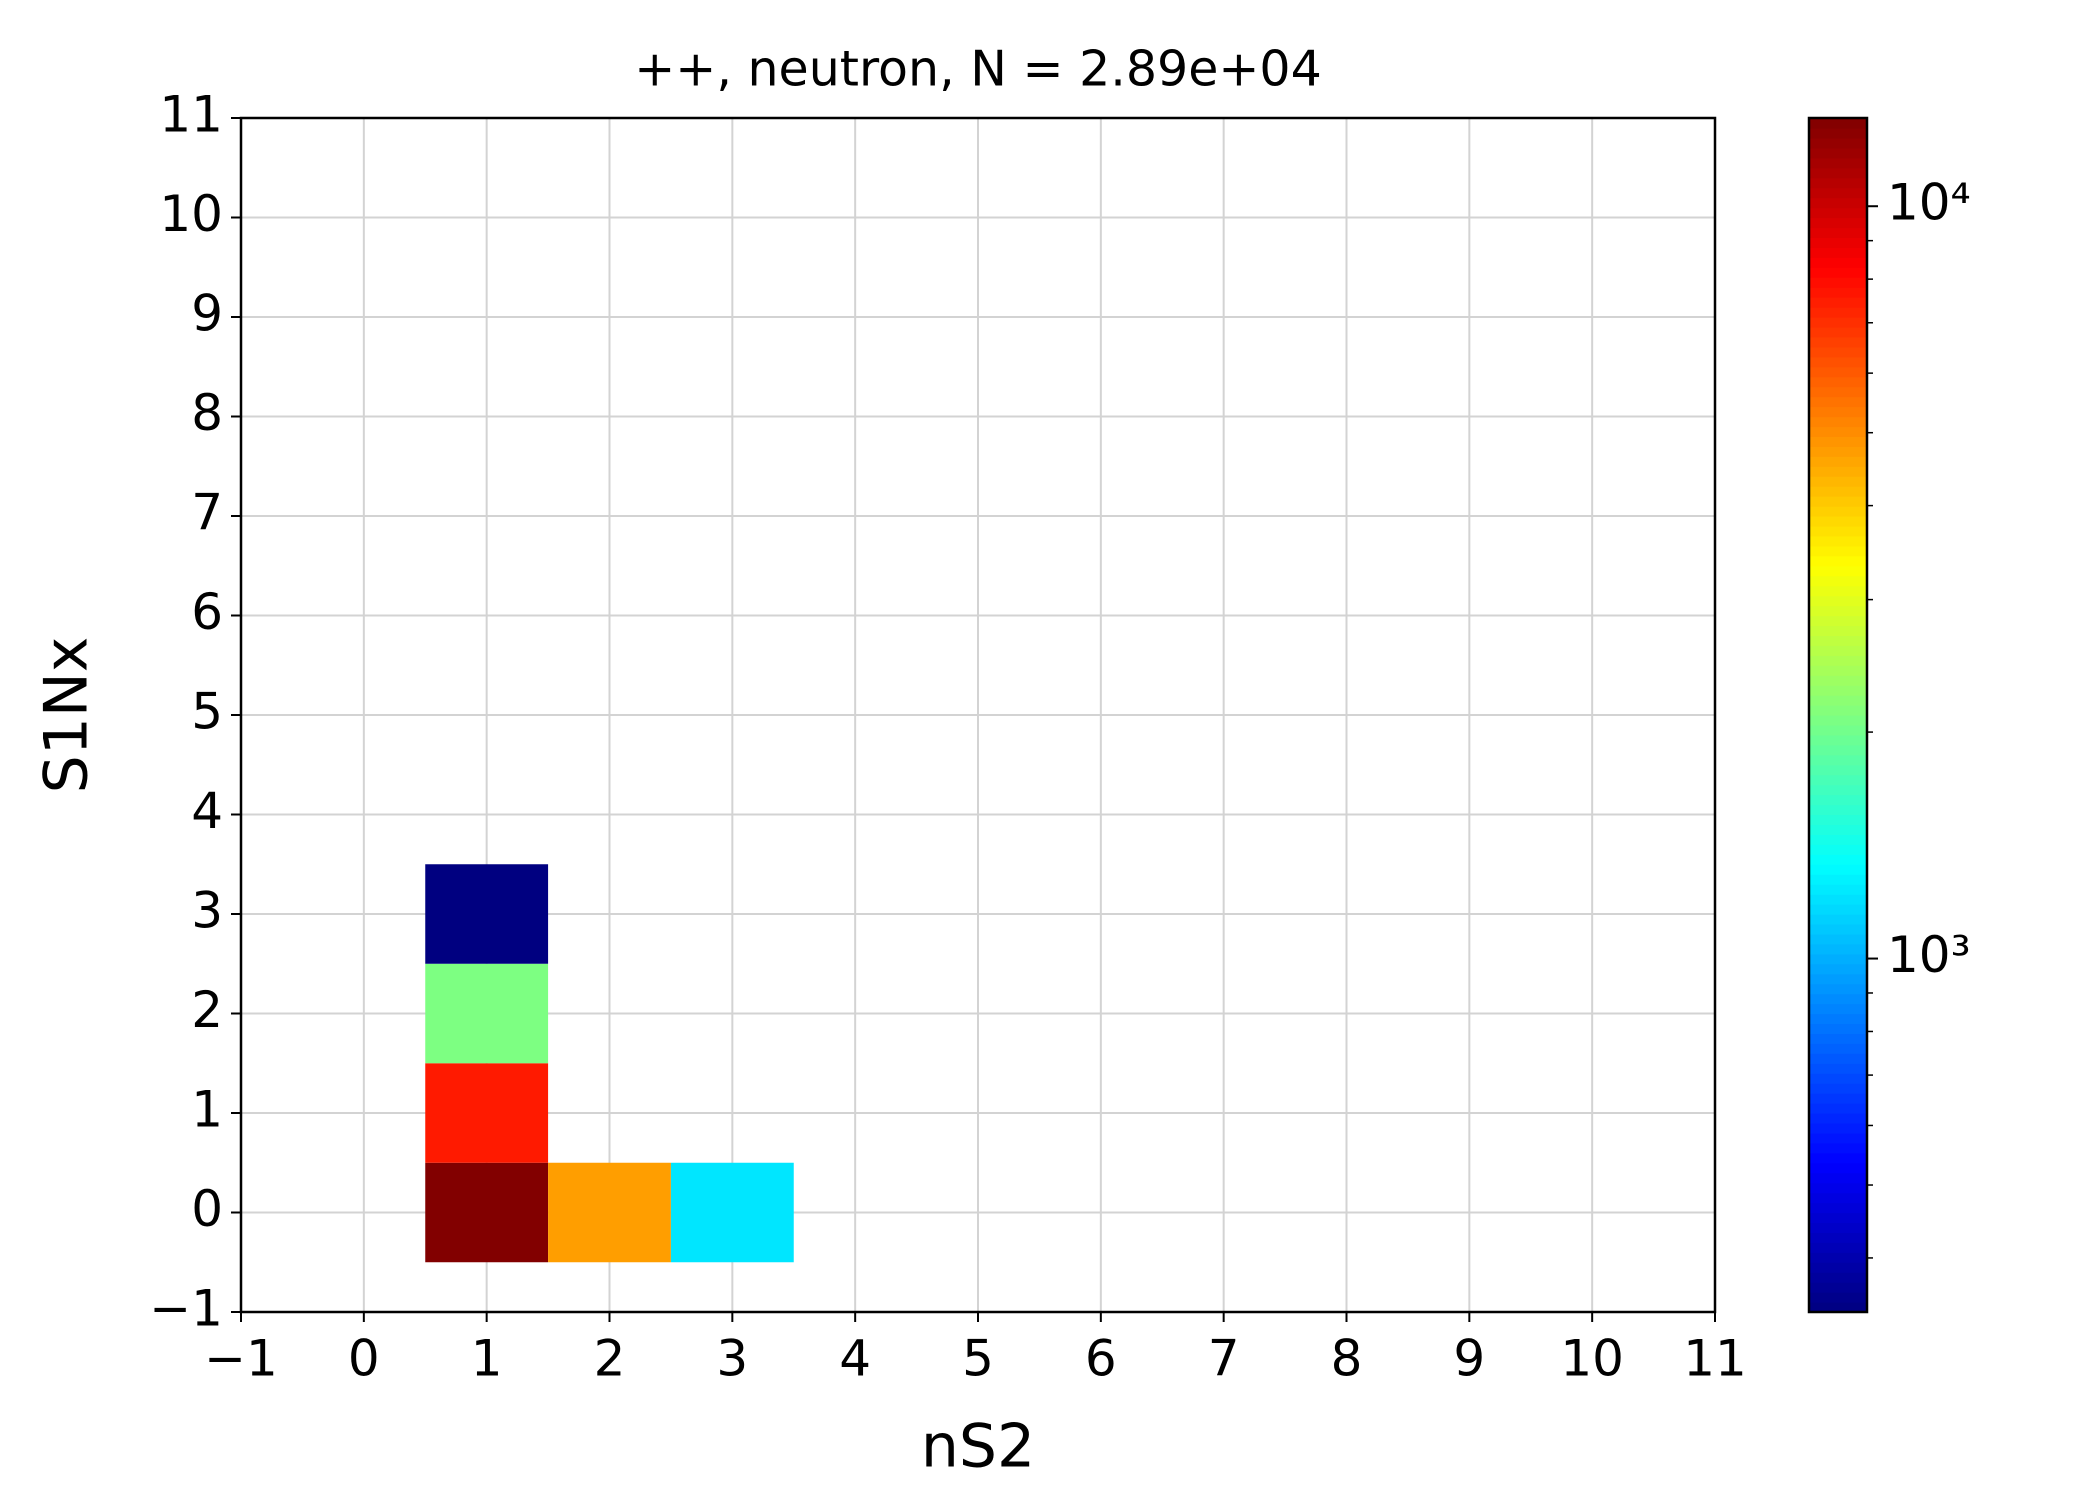 This screenshot has width=2100, height=1500. I want to click on x-tick-label: −1, so click(241, 1359).